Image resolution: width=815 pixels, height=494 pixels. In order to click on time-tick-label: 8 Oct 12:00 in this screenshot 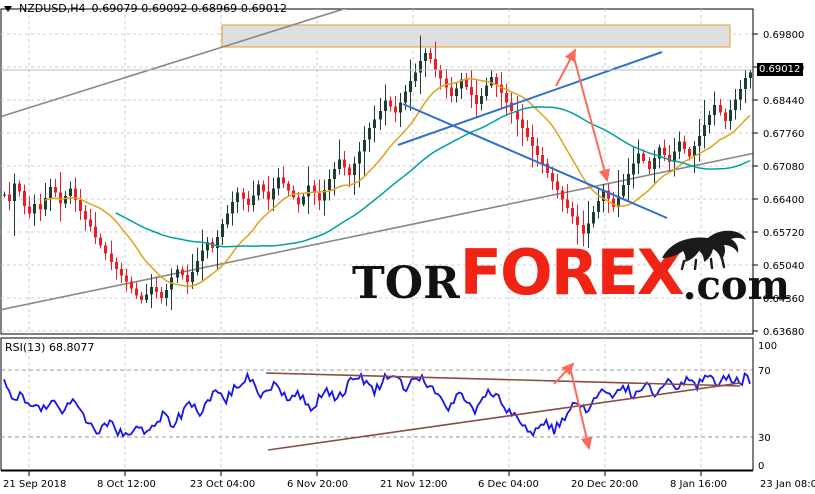, I will do `click(126, 484)`.